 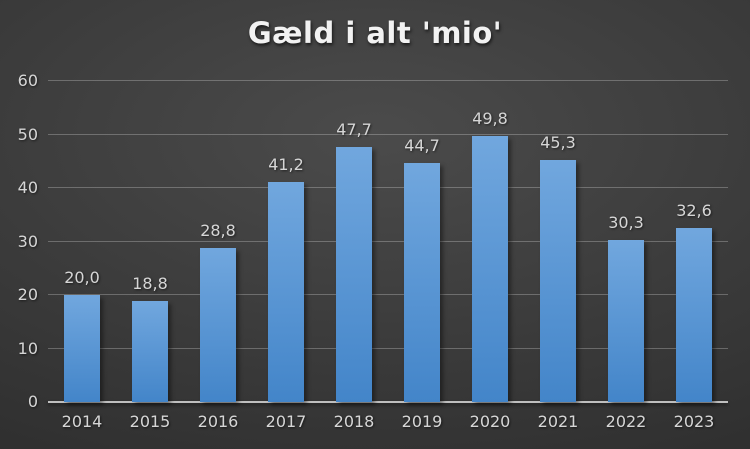 I want to click on y-tick-label: 20, so click(x=27, y=294).